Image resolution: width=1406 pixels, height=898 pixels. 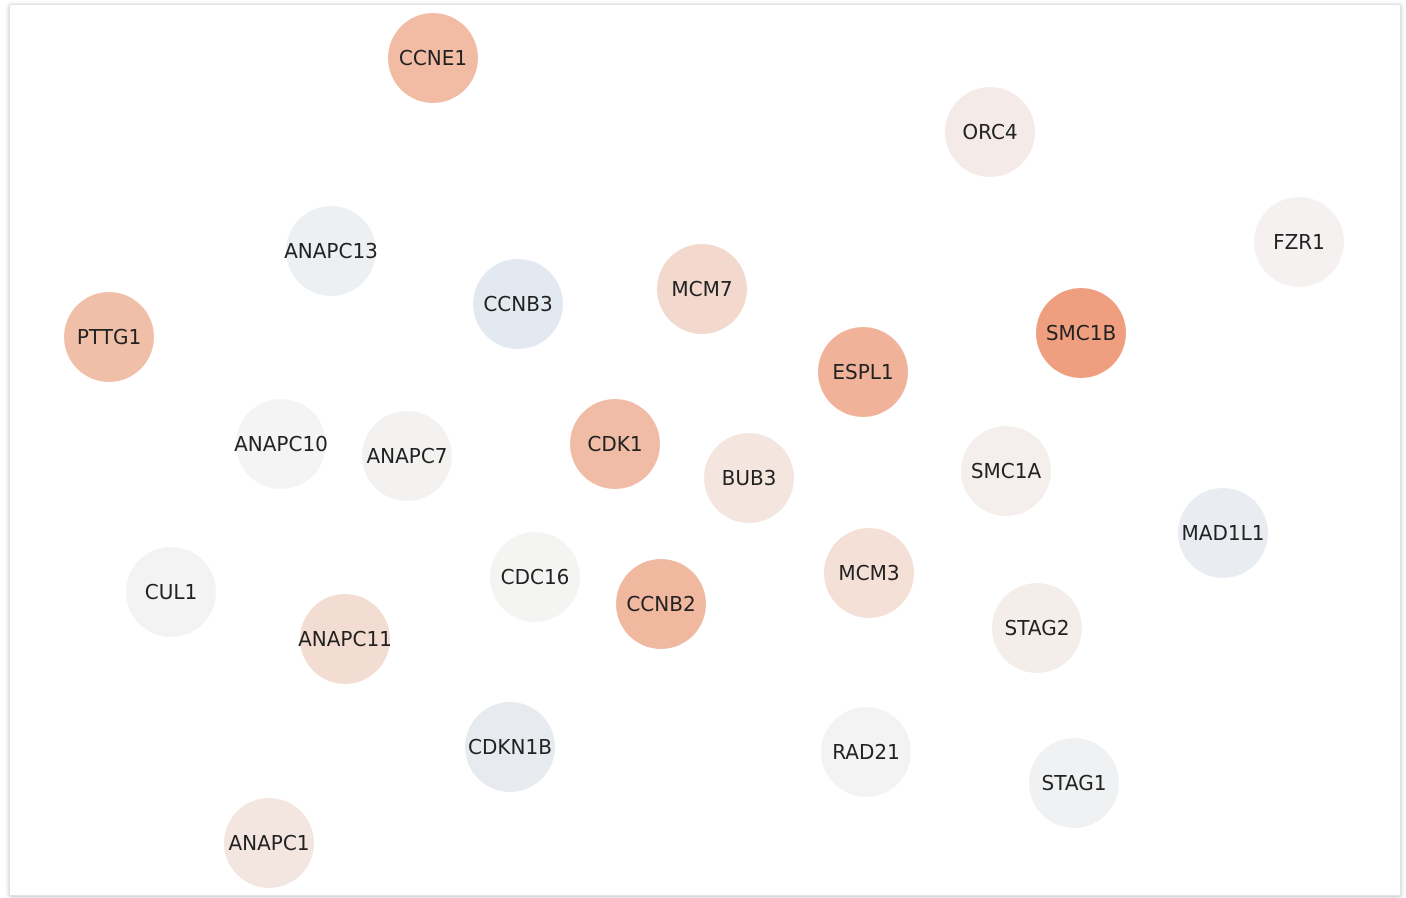 I want to click on node: ANAPC1, so click(x=269, y=843).